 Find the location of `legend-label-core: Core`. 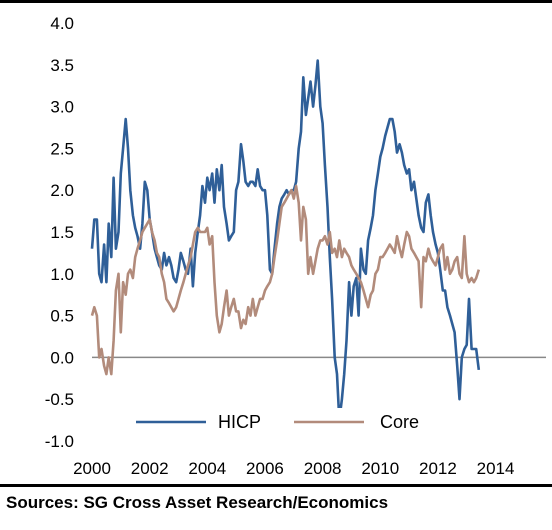

legend-label-core: Core is located at coordinates (399, 422).